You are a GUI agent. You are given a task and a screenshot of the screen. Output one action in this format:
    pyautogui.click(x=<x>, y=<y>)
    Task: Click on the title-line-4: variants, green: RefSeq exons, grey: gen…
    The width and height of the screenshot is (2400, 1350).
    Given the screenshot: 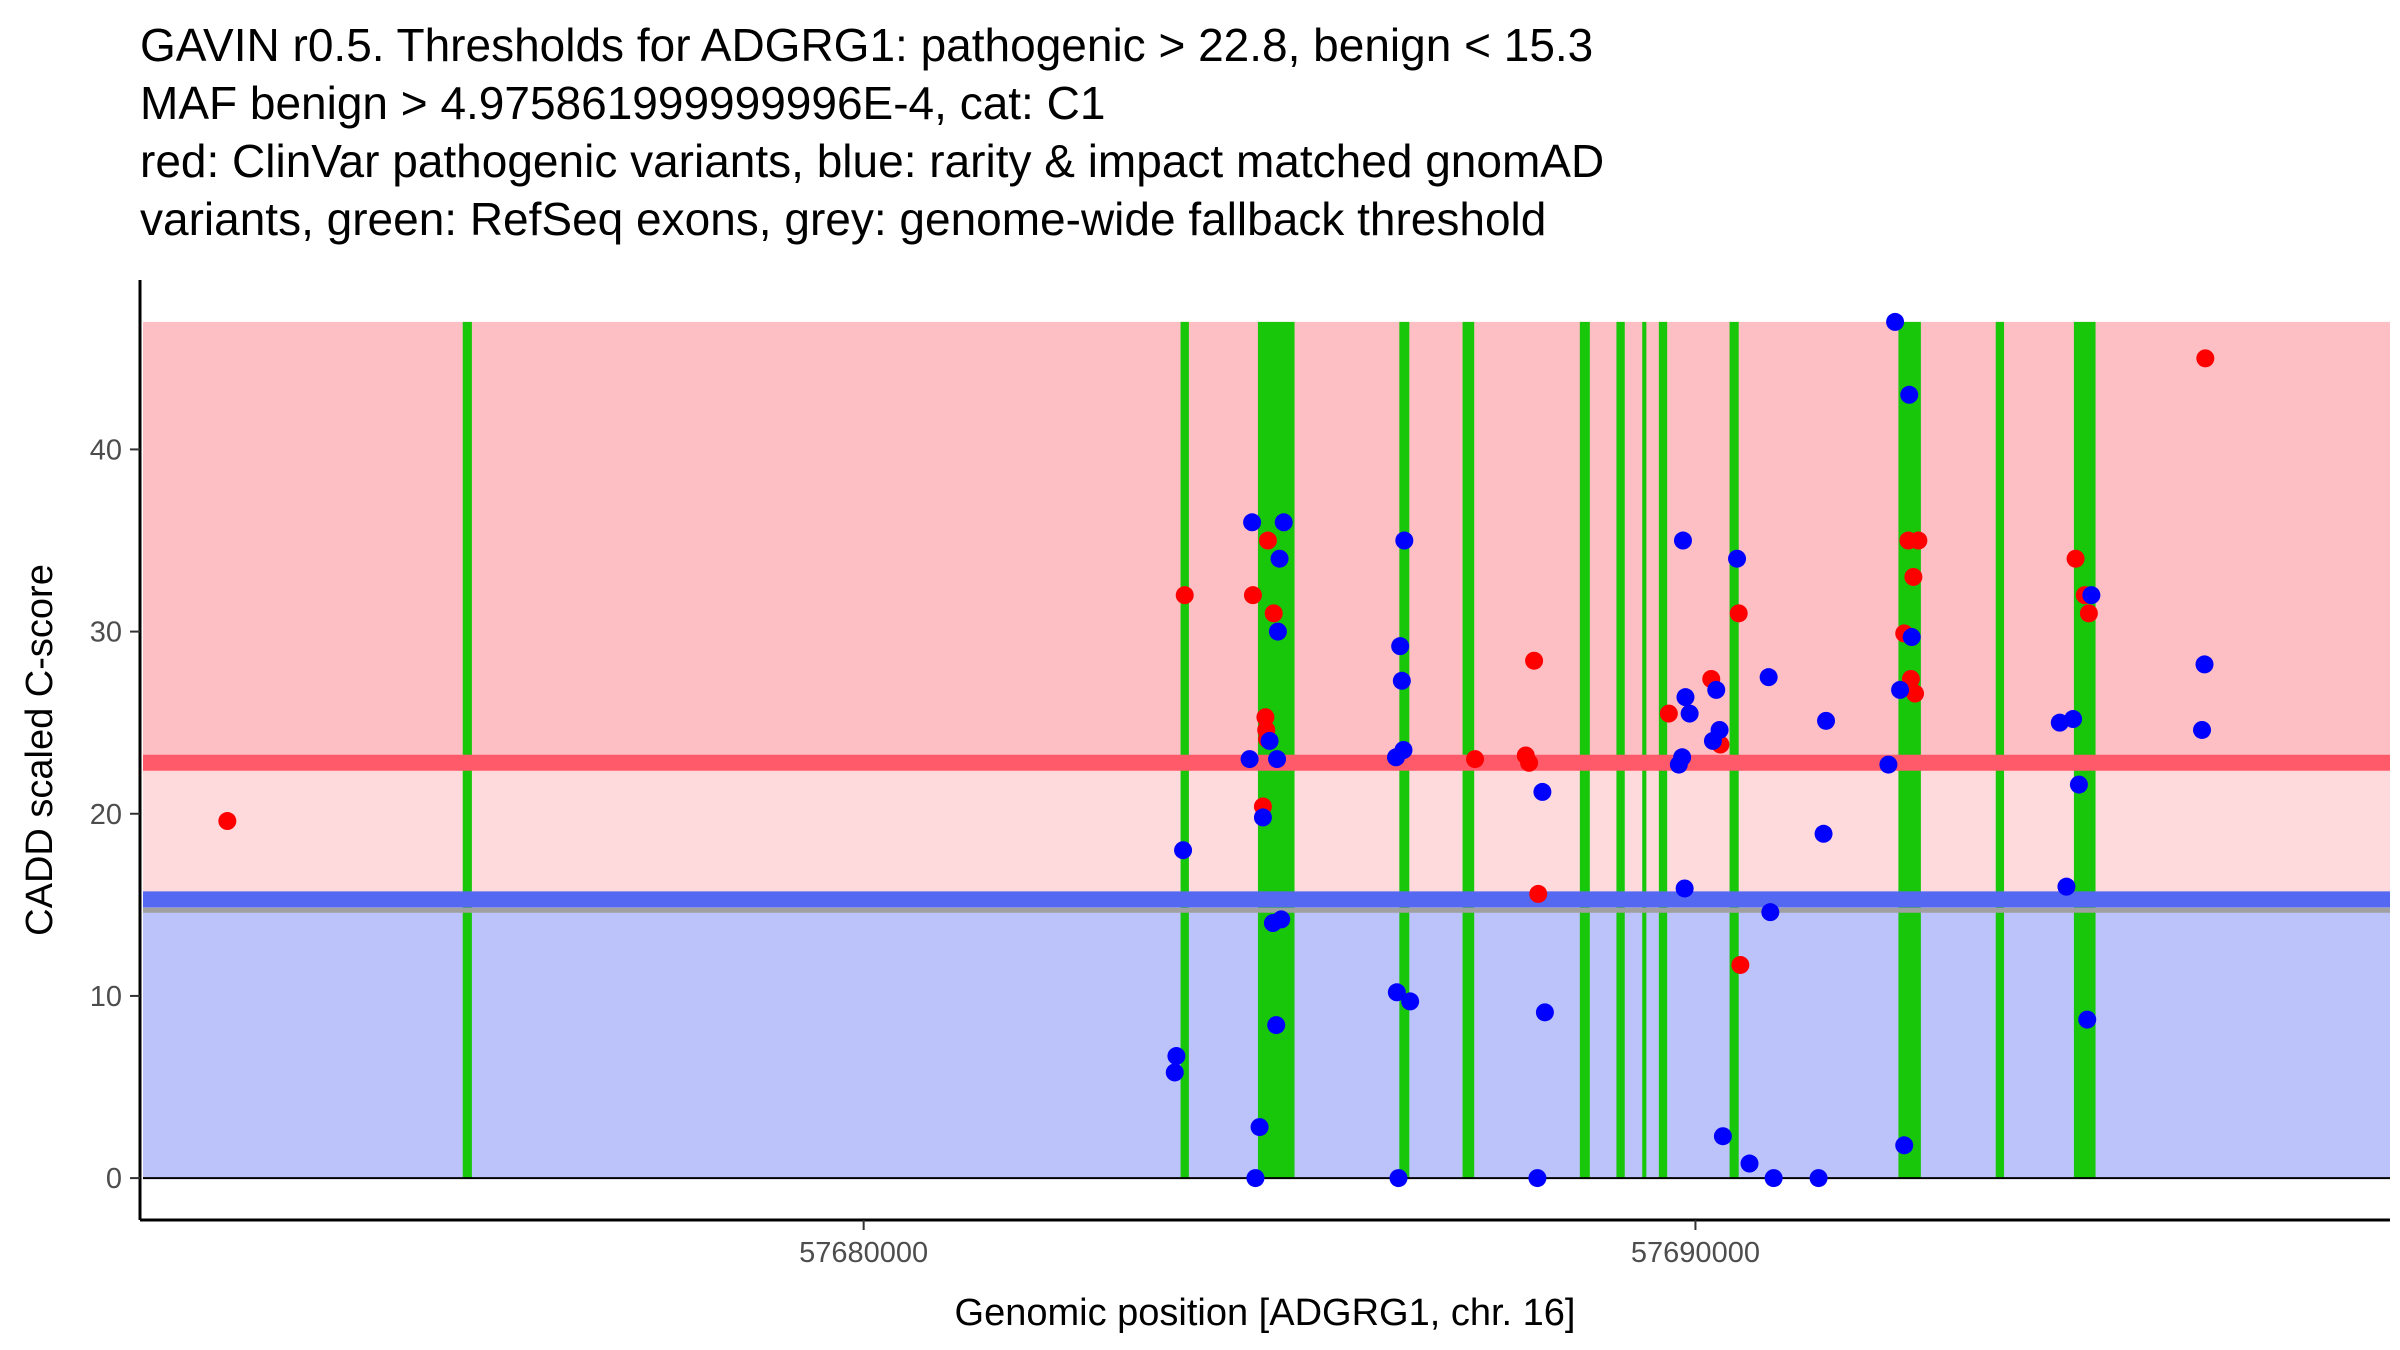 What is the action you would take?
    pyautogui.click(x=843, y=219)
    